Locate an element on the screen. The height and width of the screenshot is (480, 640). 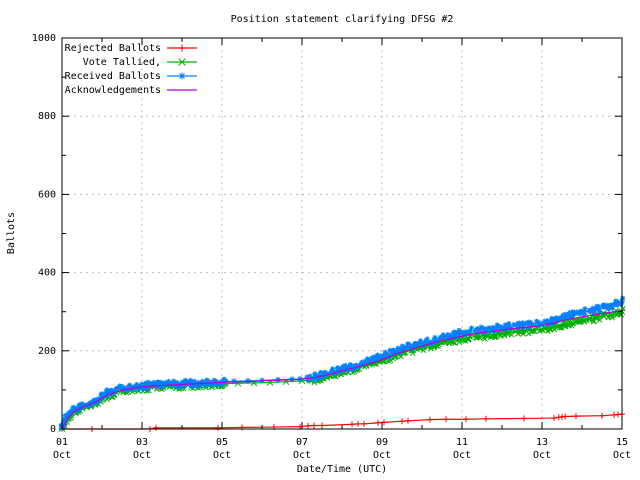
x-tick-label-day: 11 is located at coordinates (462, 442).